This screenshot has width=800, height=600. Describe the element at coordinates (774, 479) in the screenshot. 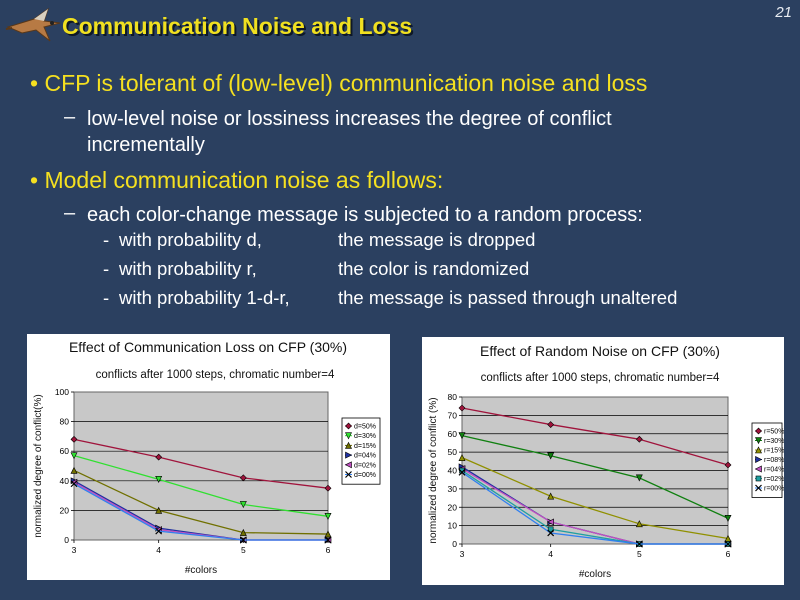

I see `legend-label: r=02%` at that location.